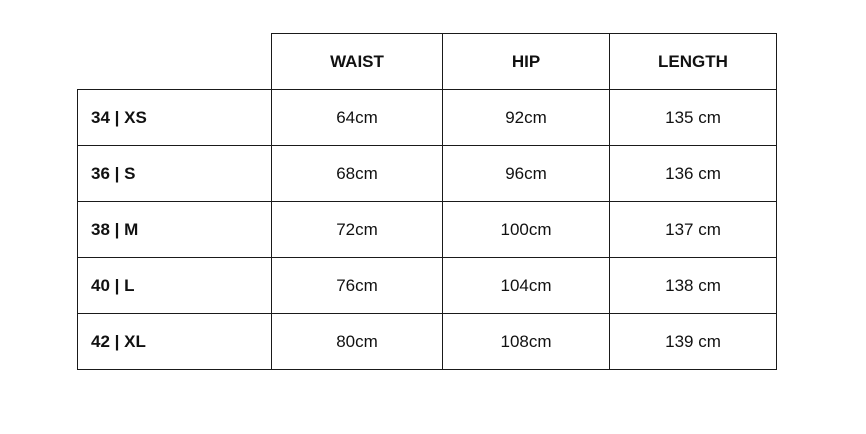  Describe the element at coordinates (693, 173) in the screenshot. I see `length-cell: 136 cm` at that location.